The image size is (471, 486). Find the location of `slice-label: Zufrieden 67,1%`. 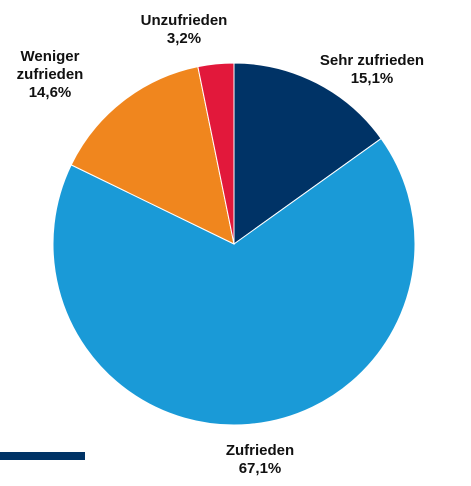

slice-label: Zufrieden 67,1% is located at coordinates (260, 460).